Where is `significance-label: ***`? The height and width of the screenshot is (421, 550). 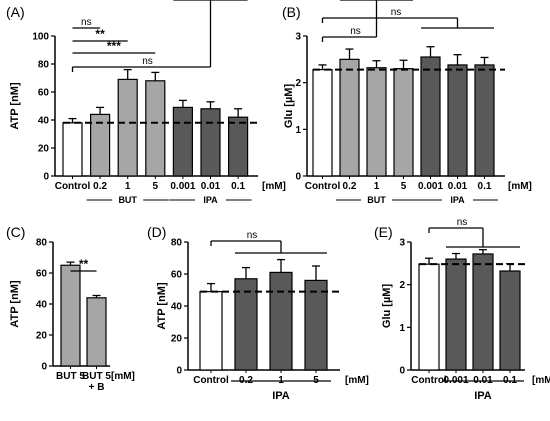 significance-label: *** is located at coordinates (114, 46).